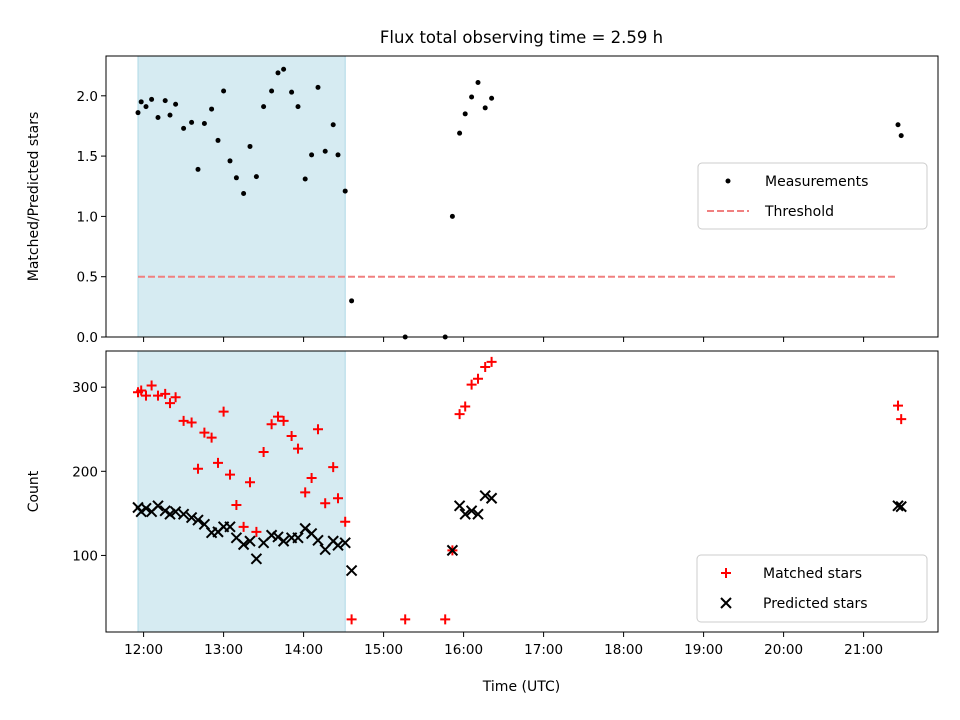 The width and height of the screenshot is (960, 720). I want to click on legend-label: Threshold, so click(799, 212).